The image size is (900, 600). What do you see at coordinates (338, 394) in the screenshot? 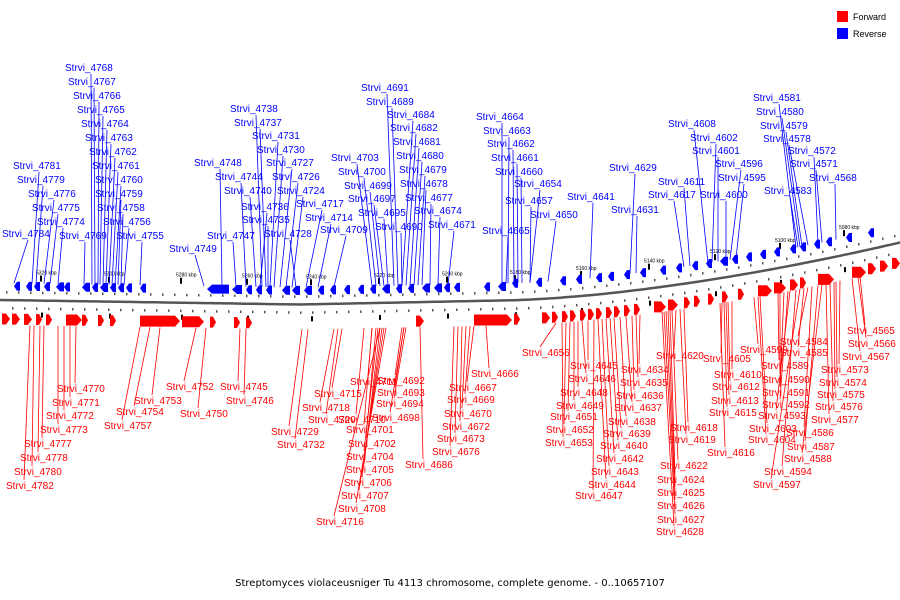
I see `gene-label: Strvi_4715` at bounding box center [338, 394].